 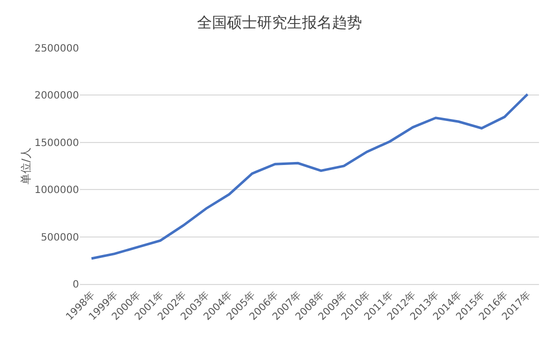 I want to click on y-tick-label: 1500000, so click(x=56, y=143).